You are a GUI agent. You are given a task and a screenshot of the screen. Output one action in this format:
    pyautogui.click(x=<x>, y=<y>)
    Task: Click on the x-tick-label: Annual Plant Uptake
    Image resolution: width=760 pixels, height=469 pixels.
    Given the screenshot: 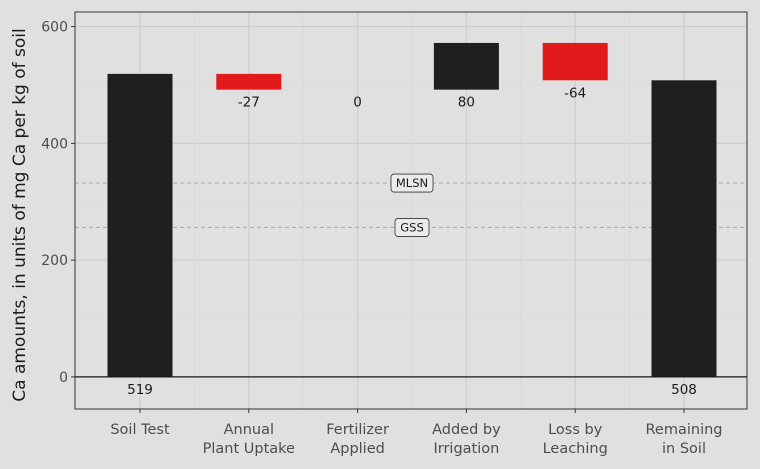 What is the action you would take?
    pyautogui.click(x=249, y=439)
    